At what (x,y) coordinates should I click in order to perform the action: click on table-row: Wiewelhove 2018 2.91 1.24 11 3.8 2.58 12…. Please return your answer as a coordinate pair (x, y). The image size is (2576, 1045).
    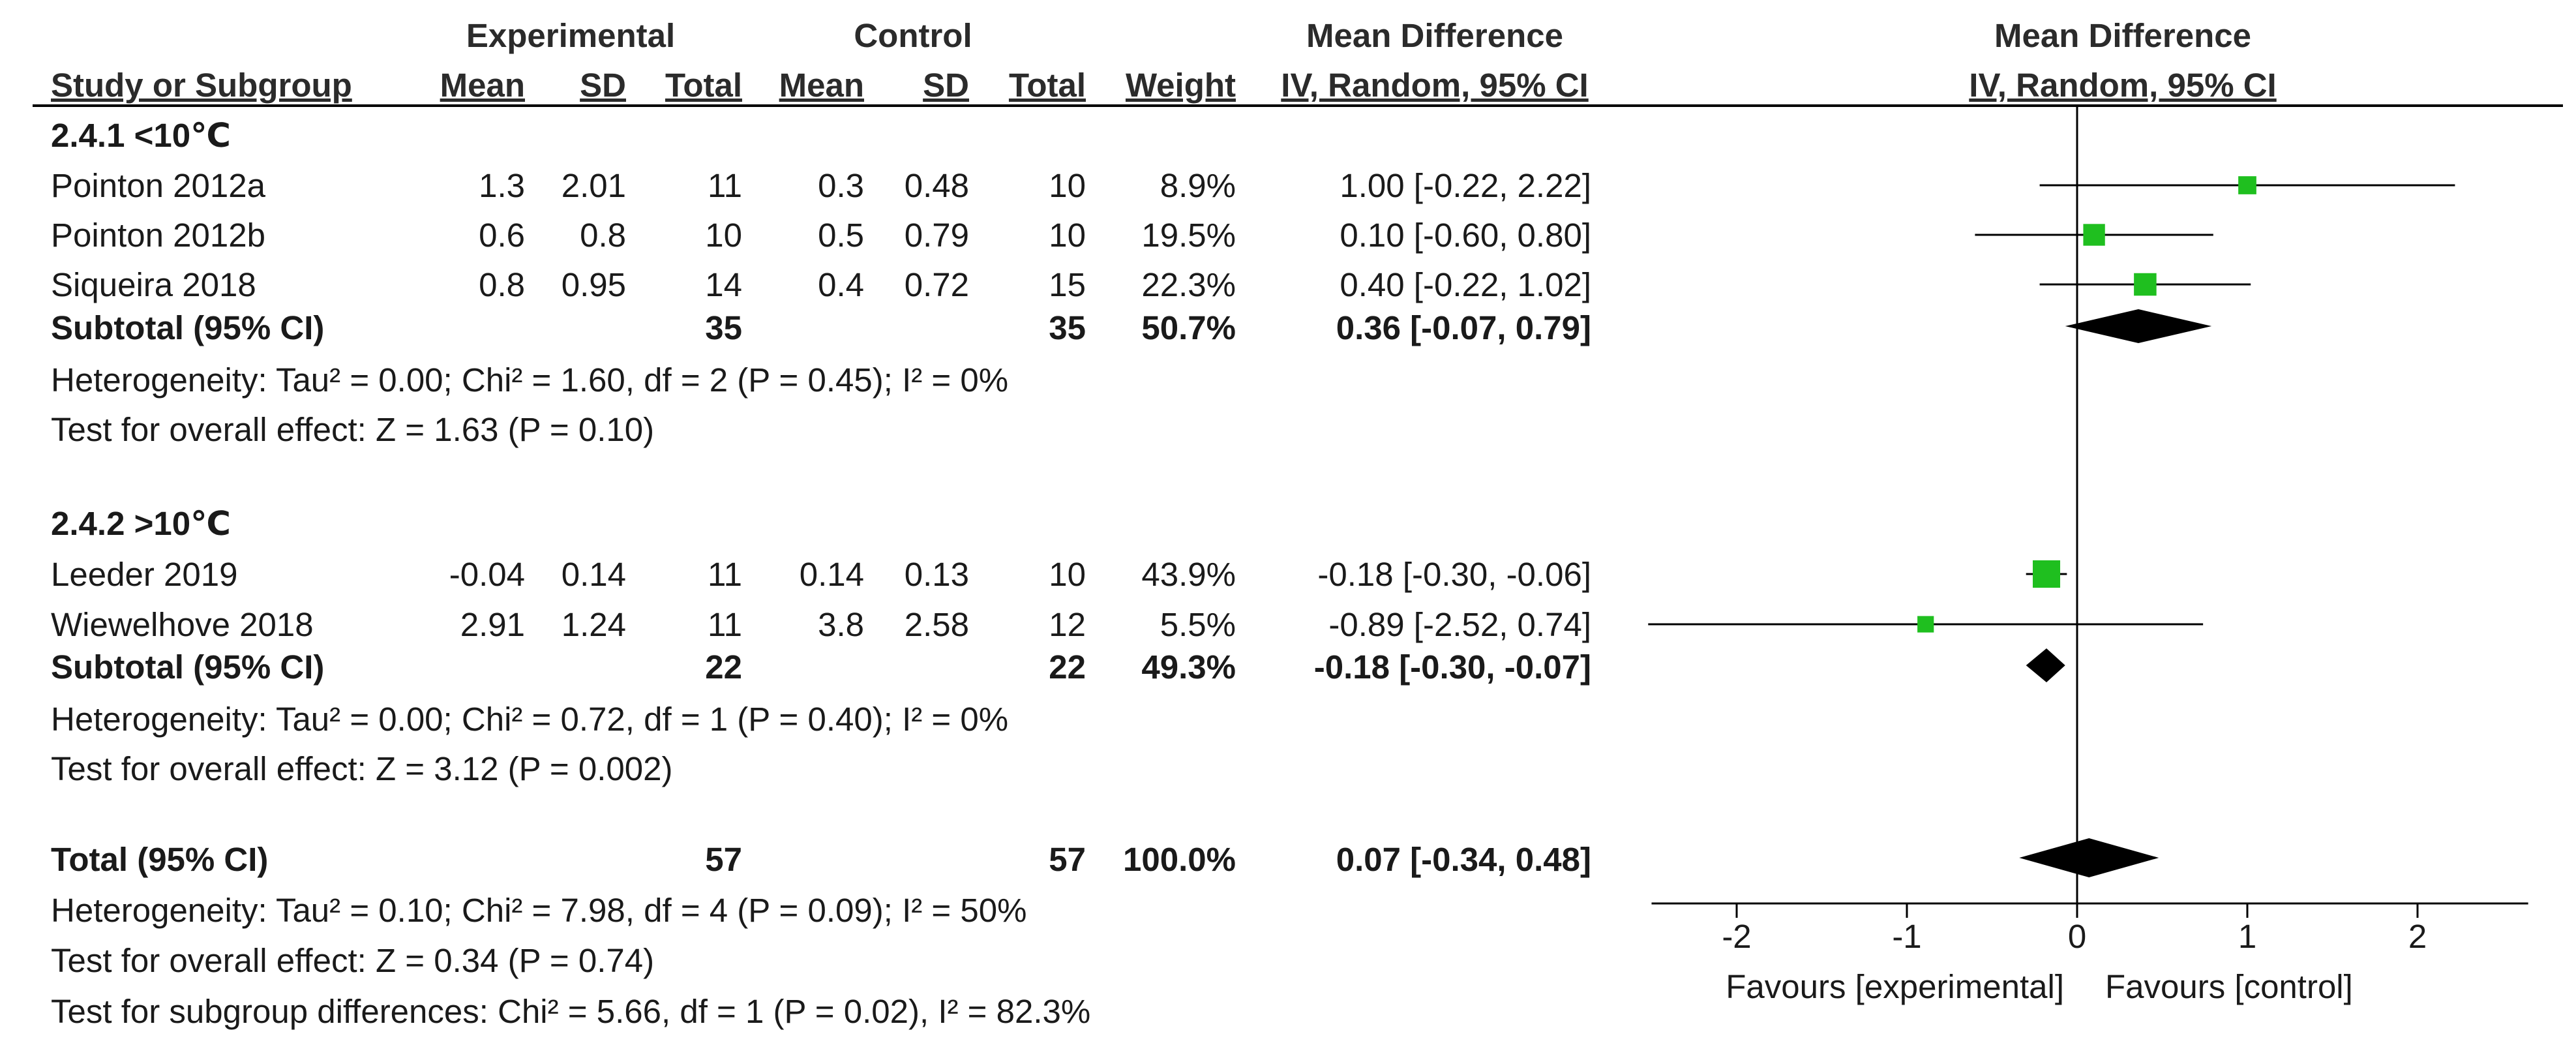
    Looking at the image, I should click on (821, 624).